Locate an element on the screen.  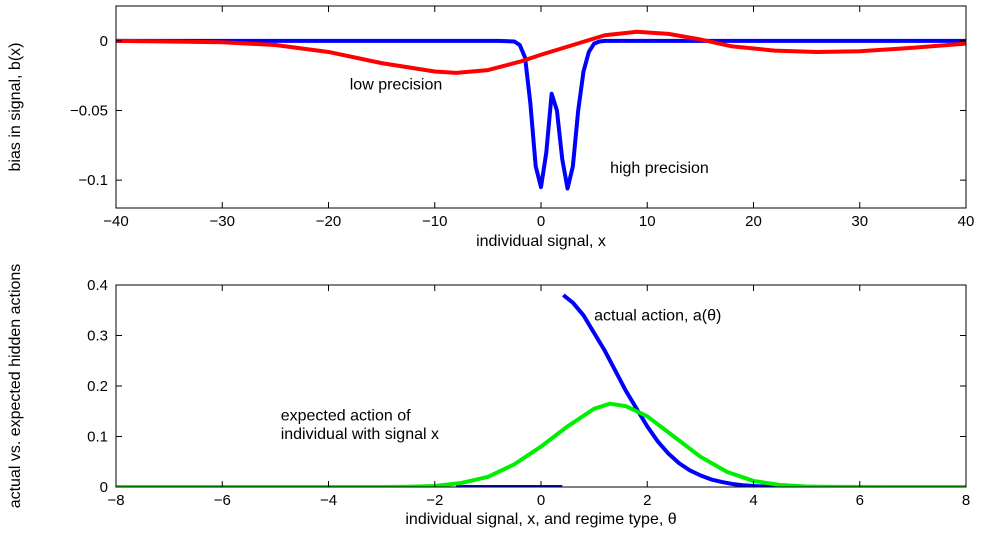
x-tick-label: −30 is located at coordinates (222, 221).